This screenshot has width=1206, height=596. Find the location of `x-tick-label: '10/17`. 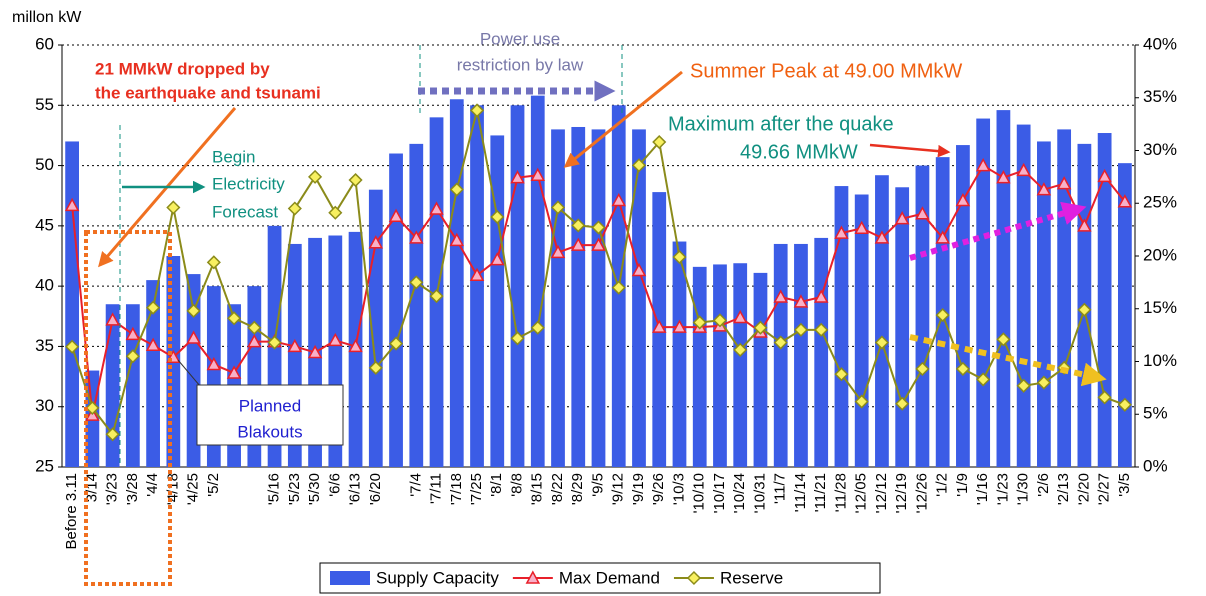

x-tick-label: '10/17 is located at coordinates (719, 493).